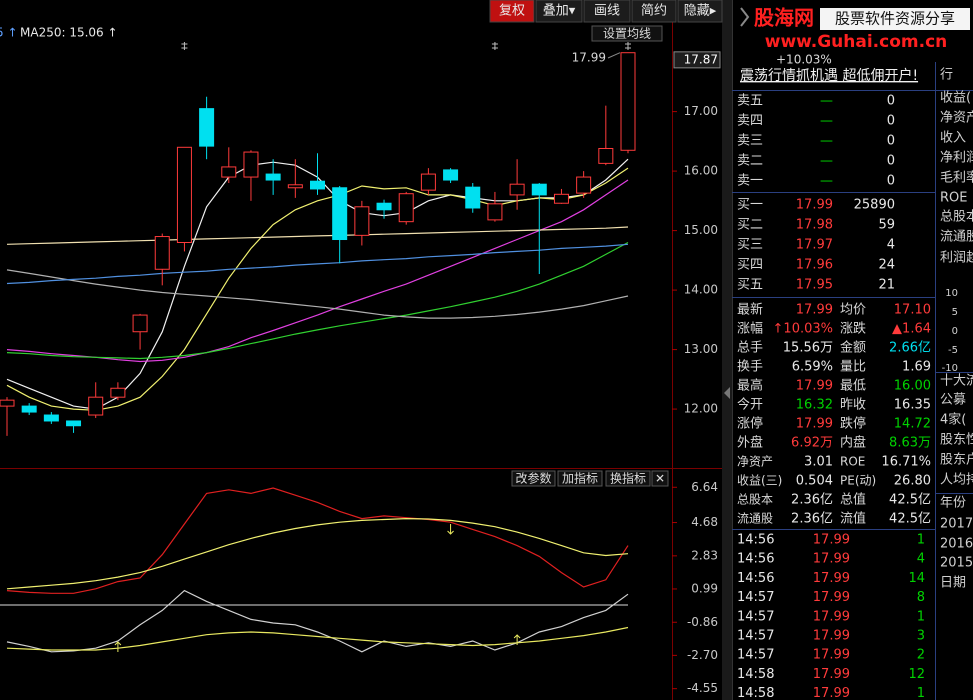  Describe the element at coordinates (750, 443) in the screenshot. I see `quote-label: 外盘` at that location.